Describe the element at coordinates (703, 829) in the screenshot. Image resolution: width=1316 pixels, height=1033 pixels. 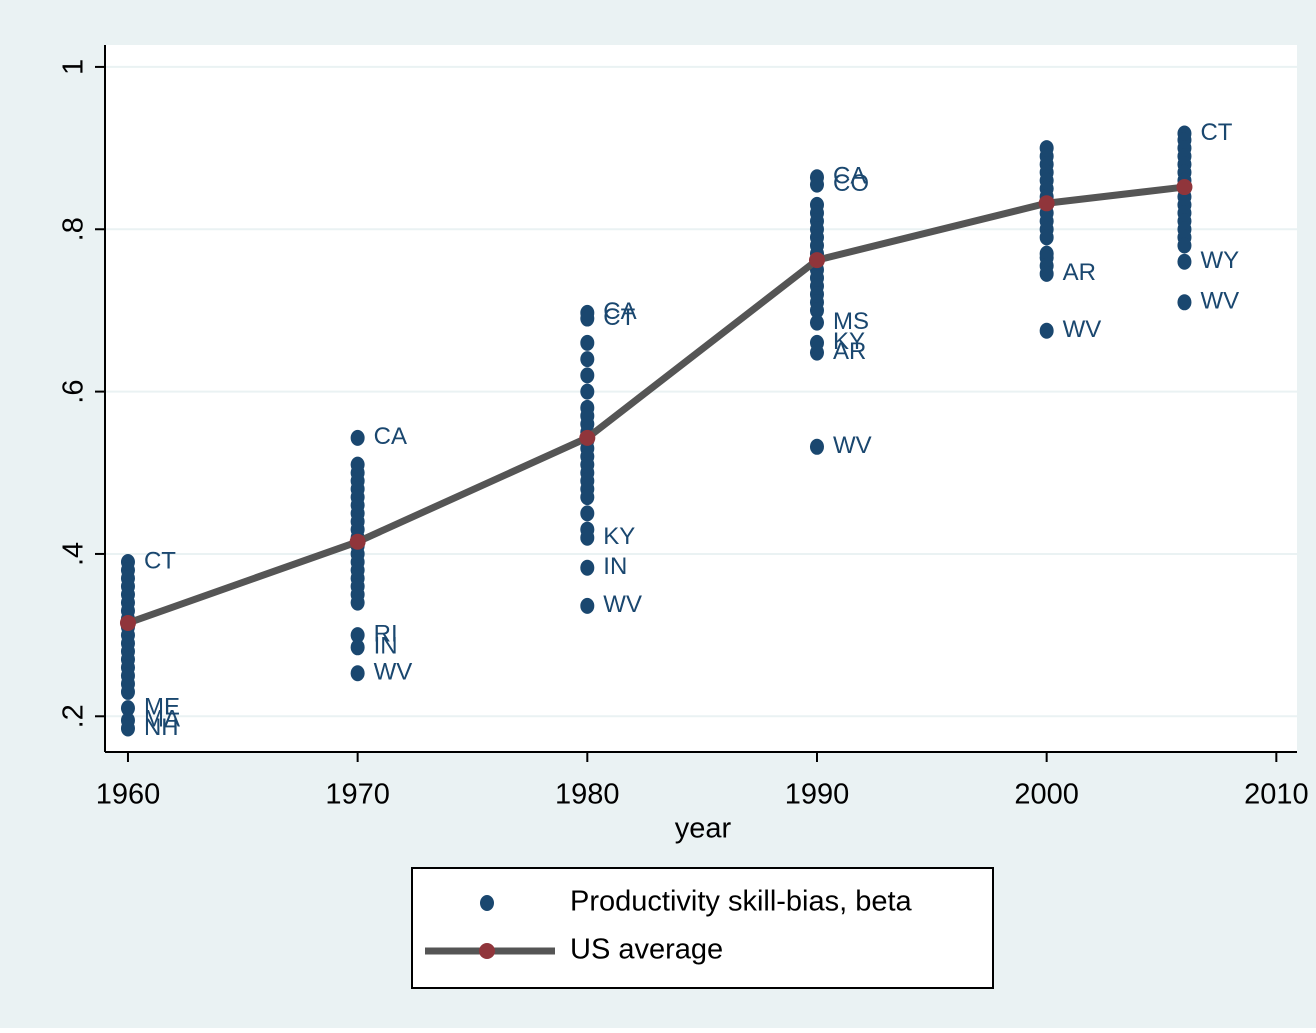
I see `x-axis-label: year` at that location.